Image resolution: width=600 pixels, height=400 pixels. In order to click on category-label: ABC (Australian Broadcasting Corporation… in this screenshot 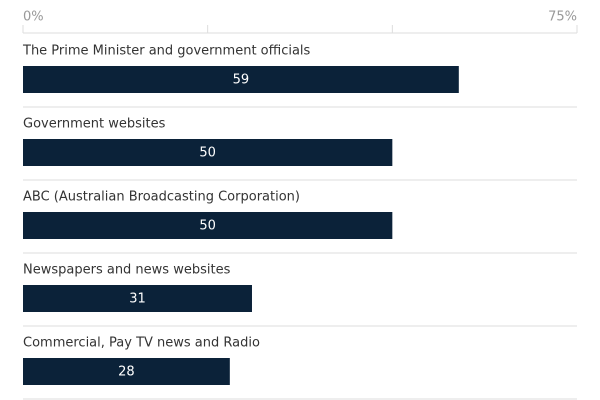, I will do `click(161, 197)`.